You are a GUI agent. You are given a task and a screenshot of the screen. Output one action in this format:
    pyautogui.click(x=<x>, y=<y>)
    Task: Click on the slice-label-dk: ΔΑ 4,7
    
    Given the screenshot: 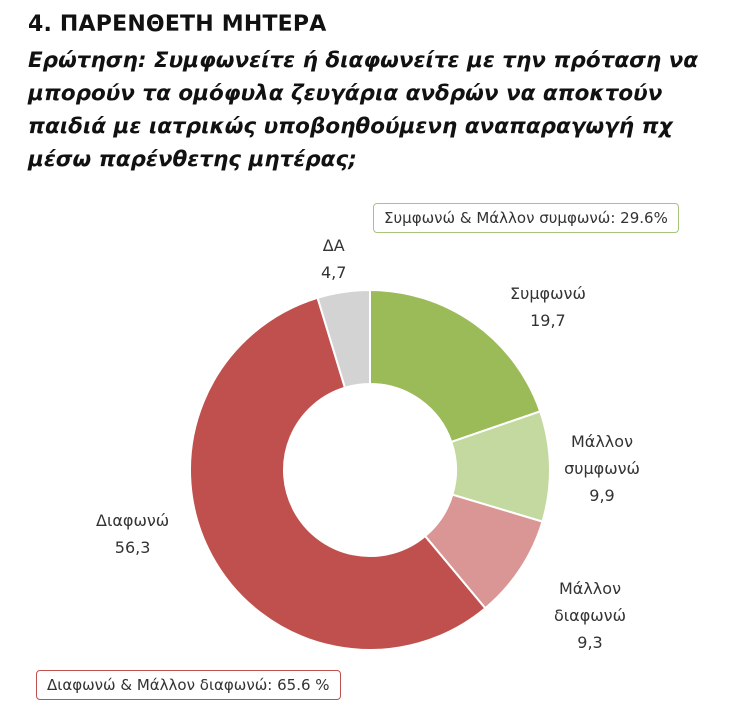 What is the action you would take?
    pyautogui.click(x=334, y=259)
    